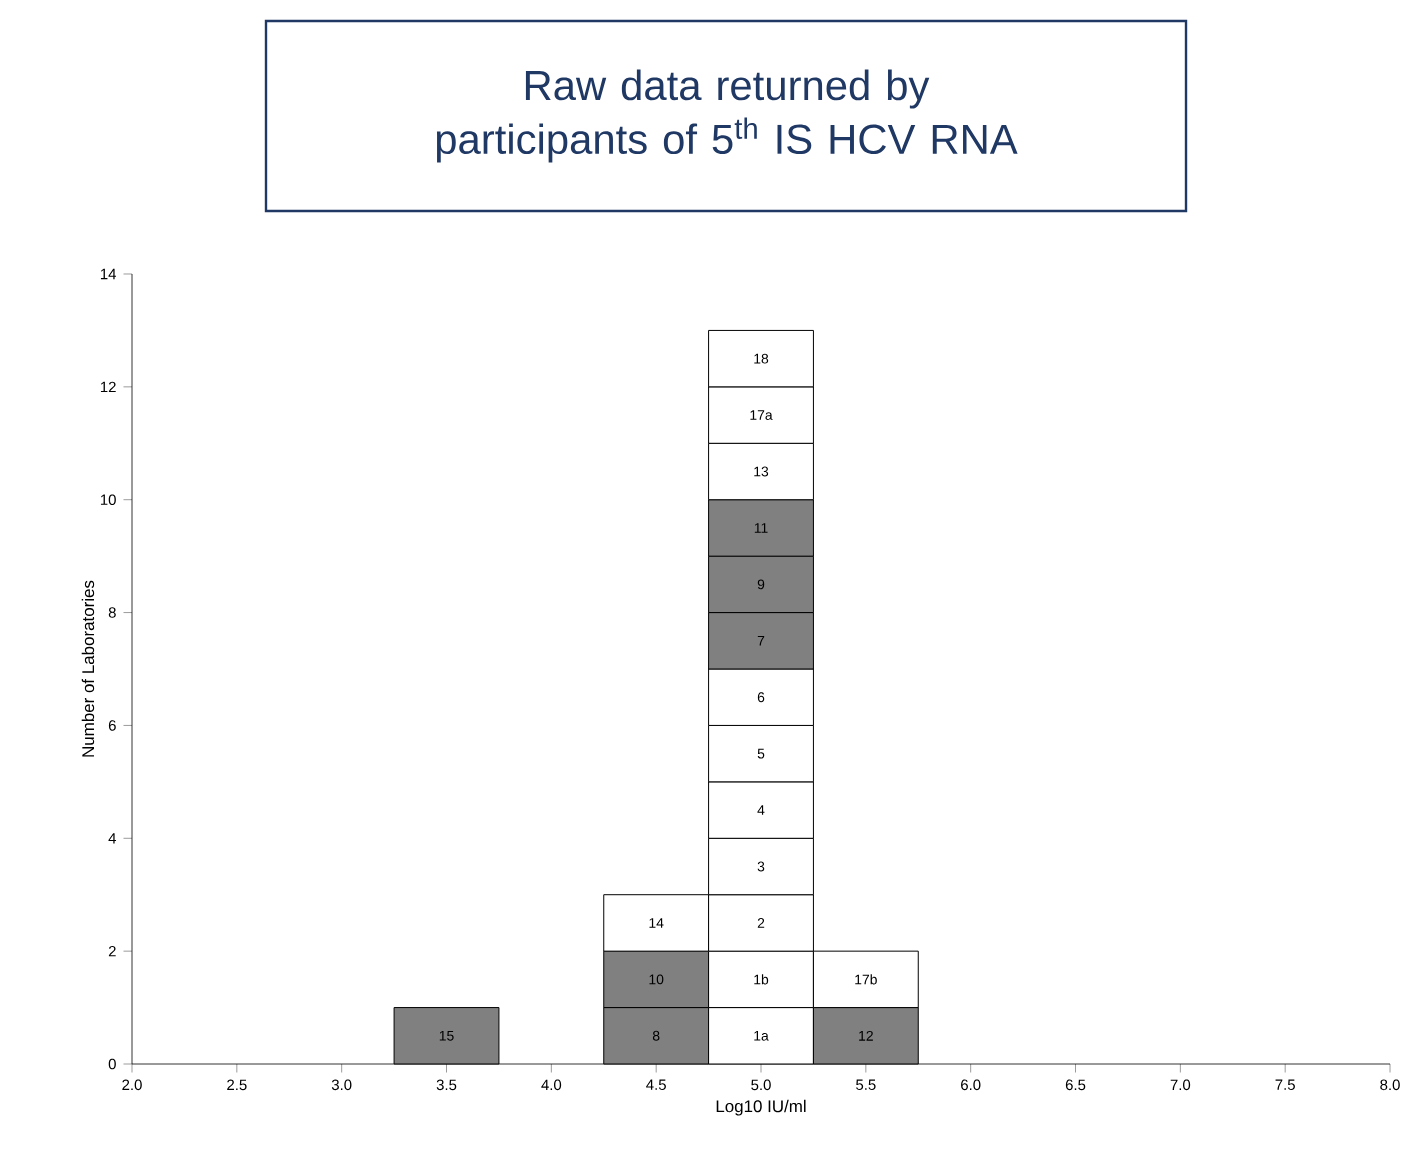 The width and height of the screenshot is (1416, 1160). I want to click on chart-title: Raw data returned by participants of 5$^{th}$ IS HCV RNA, so click(727, 116).